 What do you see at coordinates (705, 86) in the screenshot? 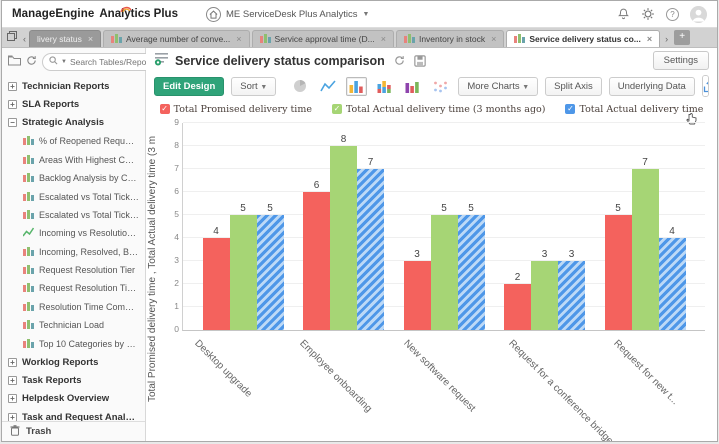
I see `export-icon` at bounding box center [705, 86].